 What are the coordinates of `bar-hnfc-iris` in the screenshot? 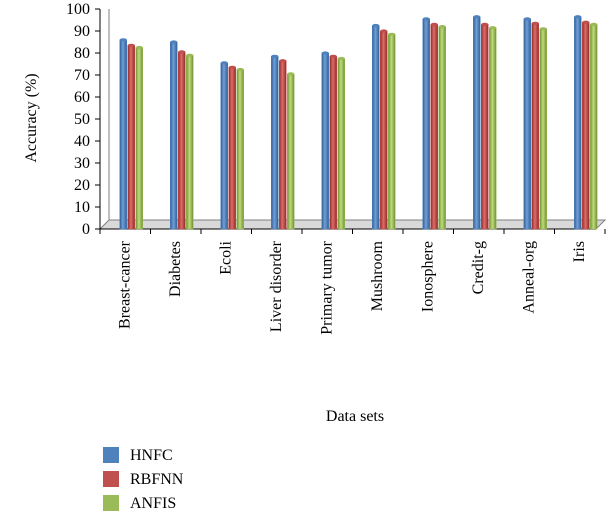 It's located at (578, 123).